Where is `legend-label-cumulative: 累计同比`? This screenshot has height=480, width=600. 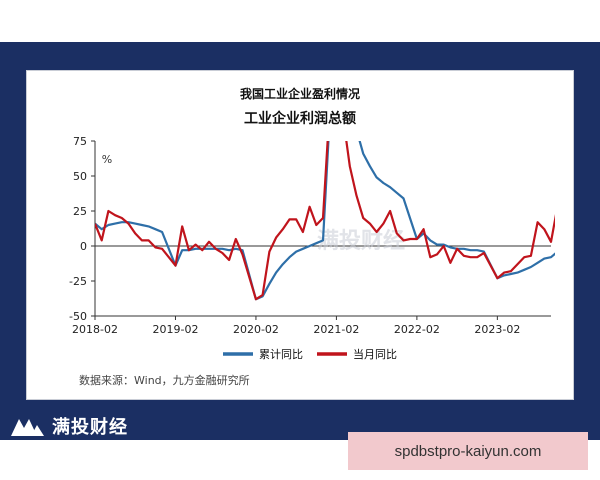 legend-label-cumulative: 累计同比 is located at coordinates (281, 354).